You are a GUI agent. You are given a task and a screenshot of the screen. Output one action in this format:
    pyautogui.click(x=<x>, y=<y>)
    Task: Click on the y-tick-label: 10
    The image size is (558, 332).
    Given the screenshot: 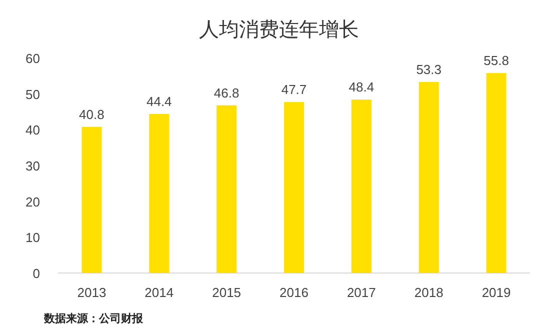 What is the action you would take?
    pyautogui.click(x=33, y=238)
    